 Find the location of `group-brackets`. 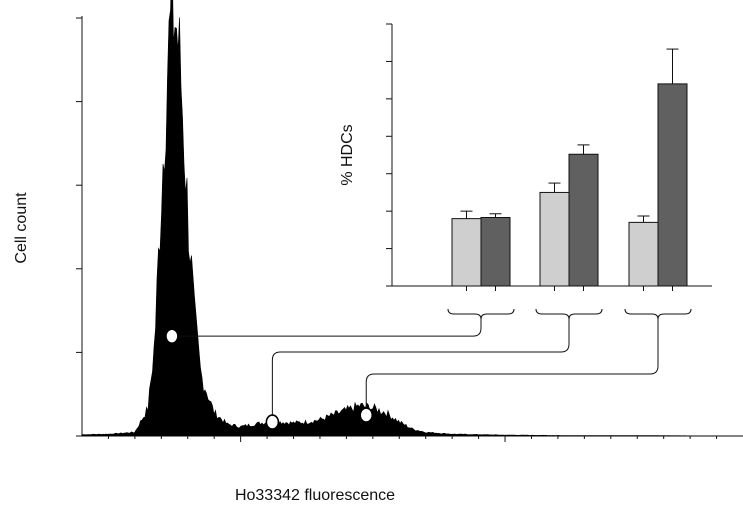

group-brackets is located at coordinates (569, 314).